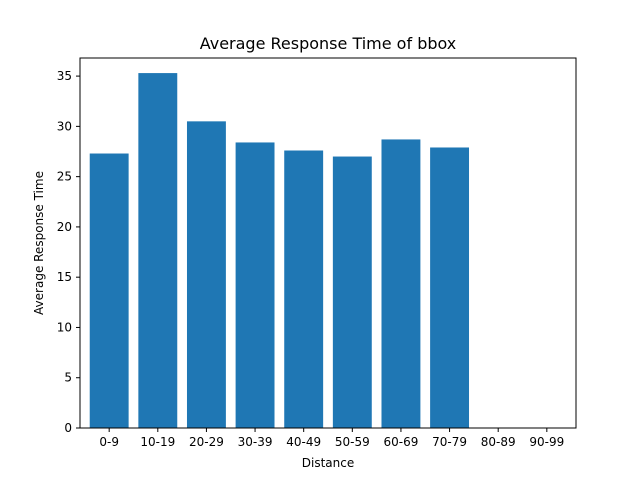 Image resolution: width=640 pixels, height=480 pixels. Describe the element at coordinates (546, 442) in the screenshot. I see `x-tick-label: 90-99` at that location.